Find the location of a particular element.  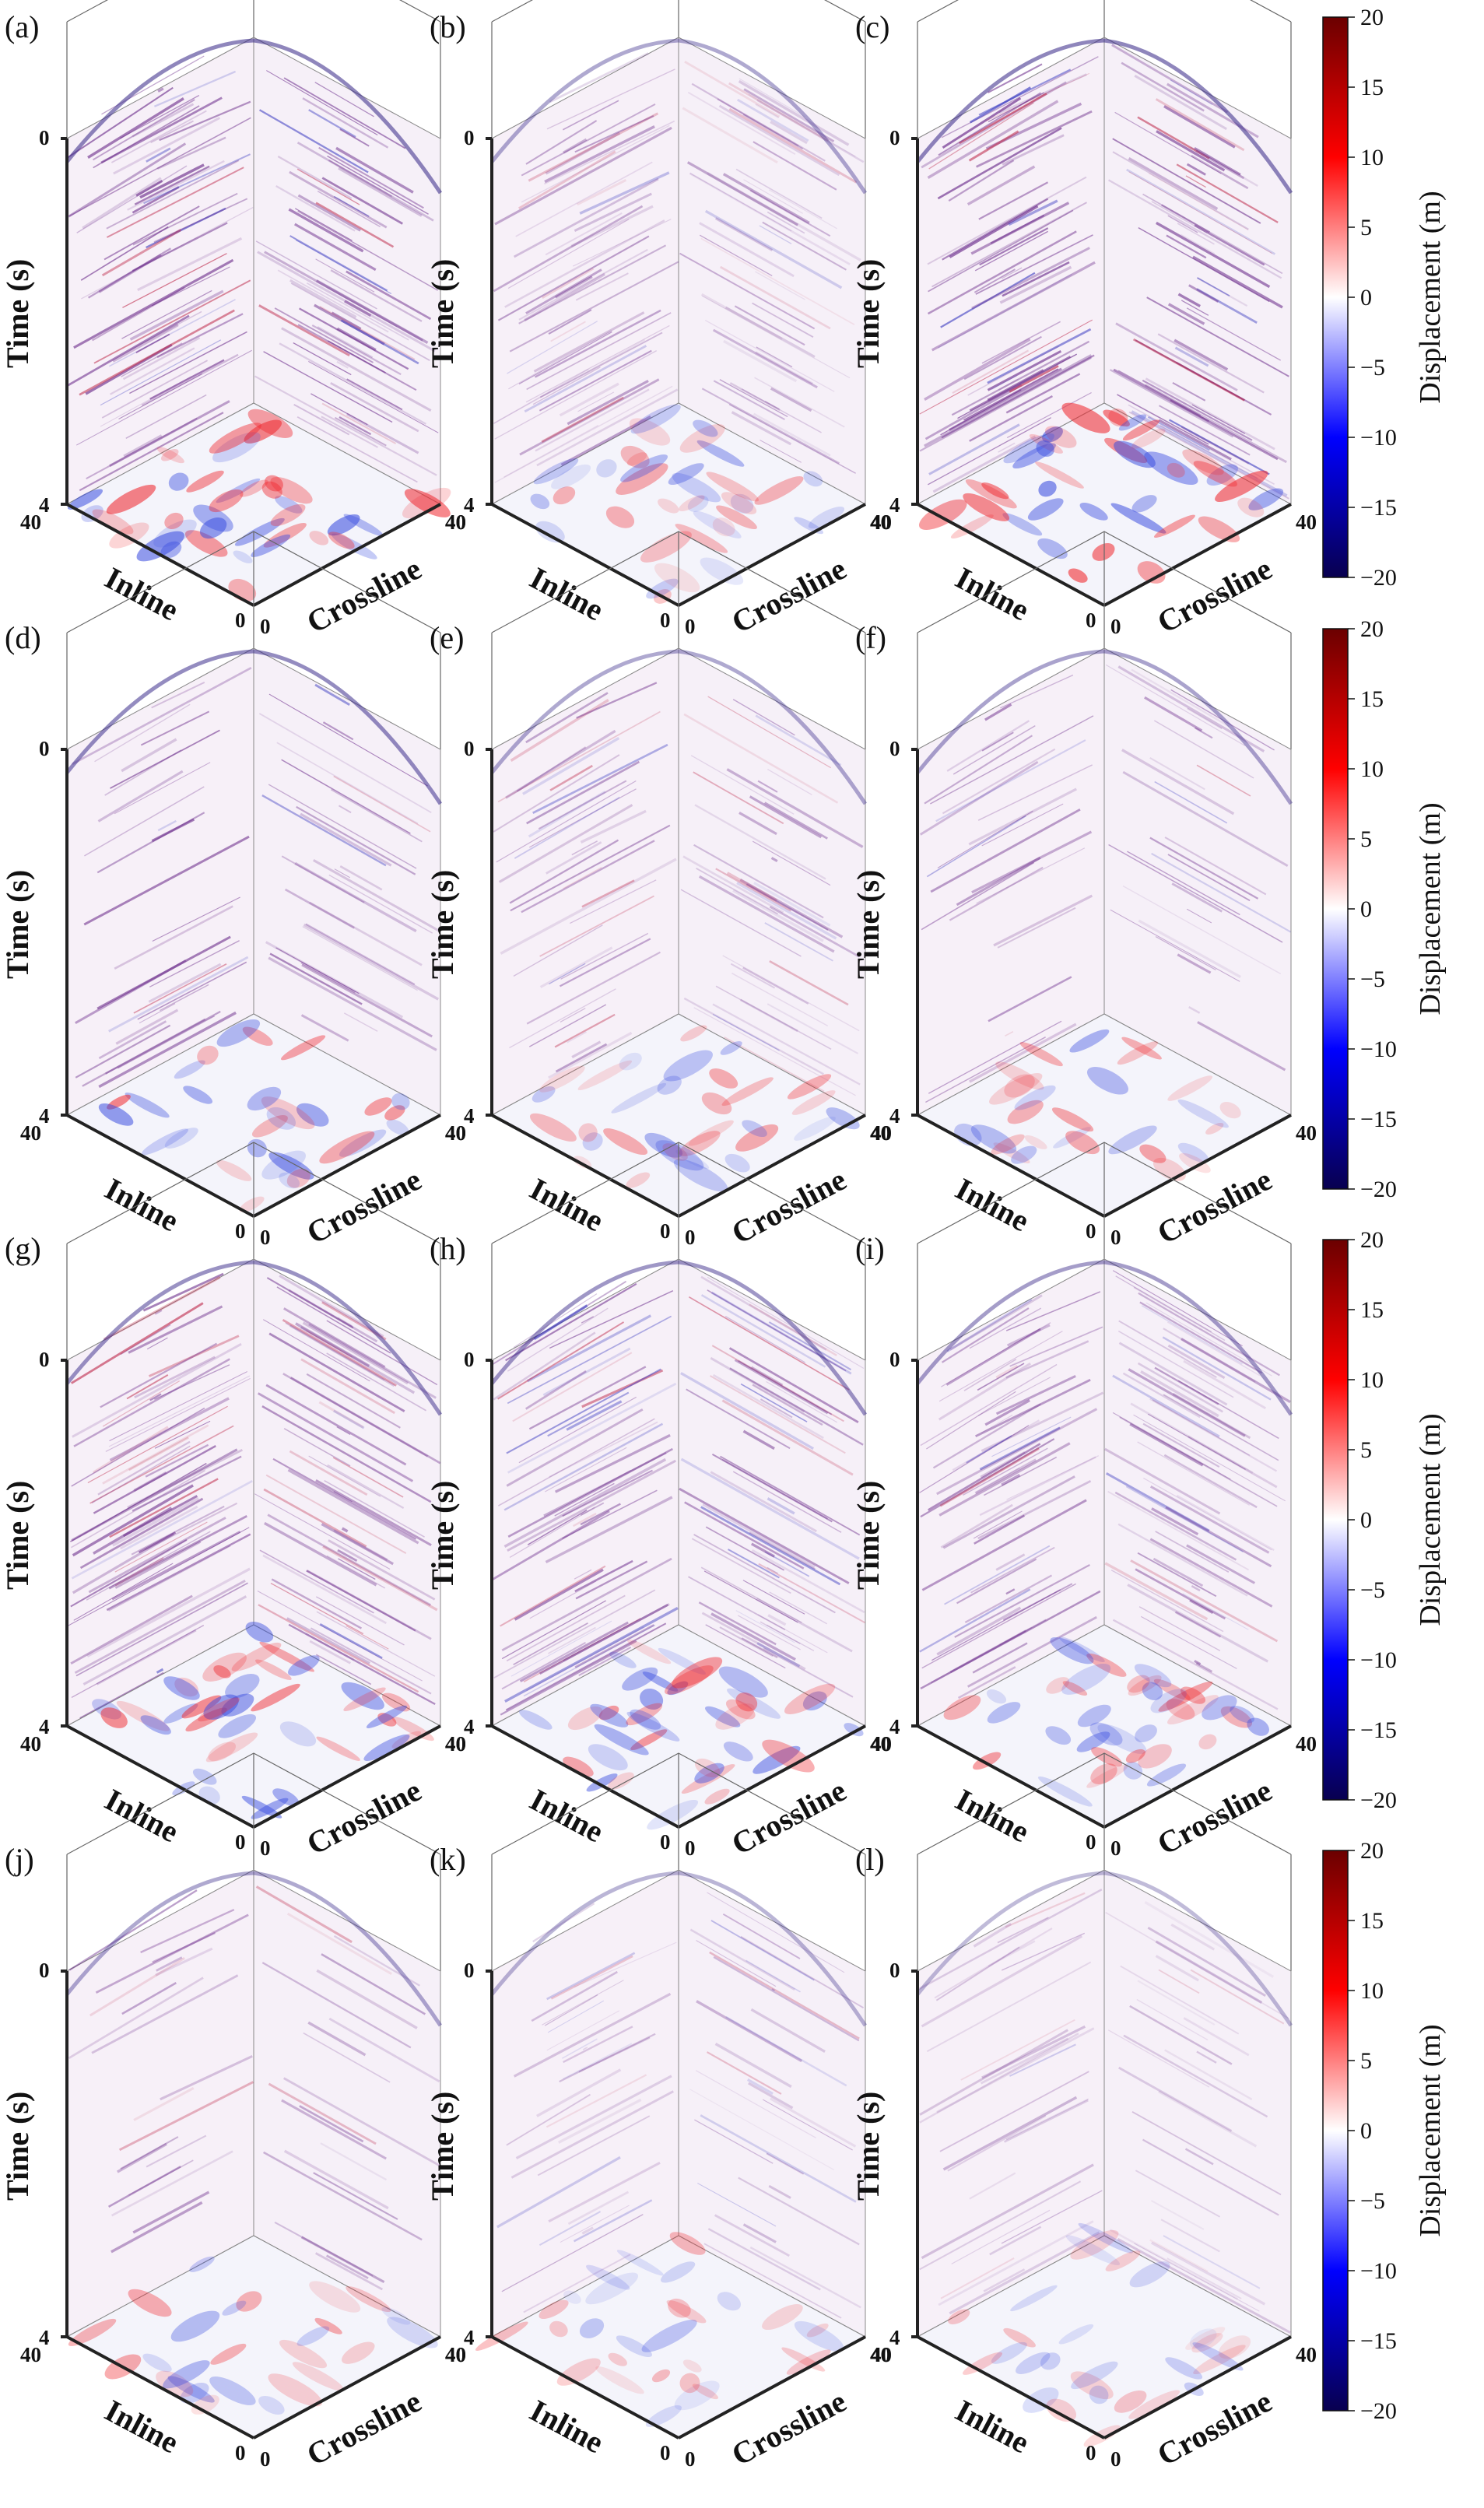

crossline-axis is located at coordinates (1197, 1777).